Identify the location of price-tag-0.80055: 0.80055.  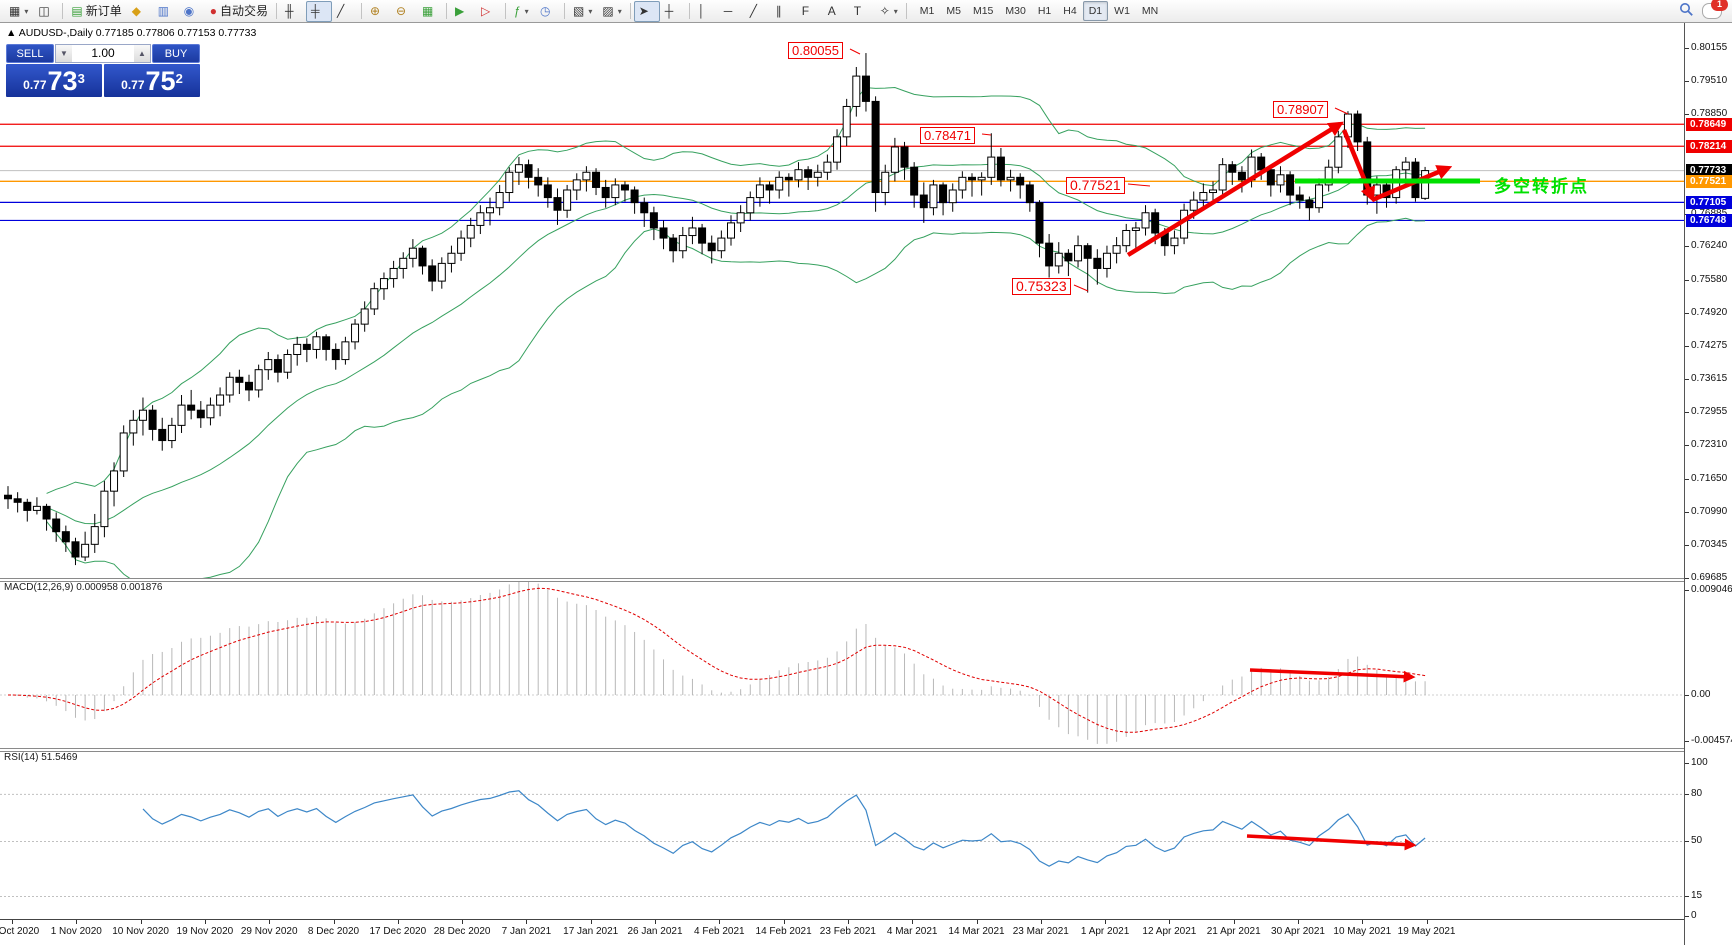
(815, 50).